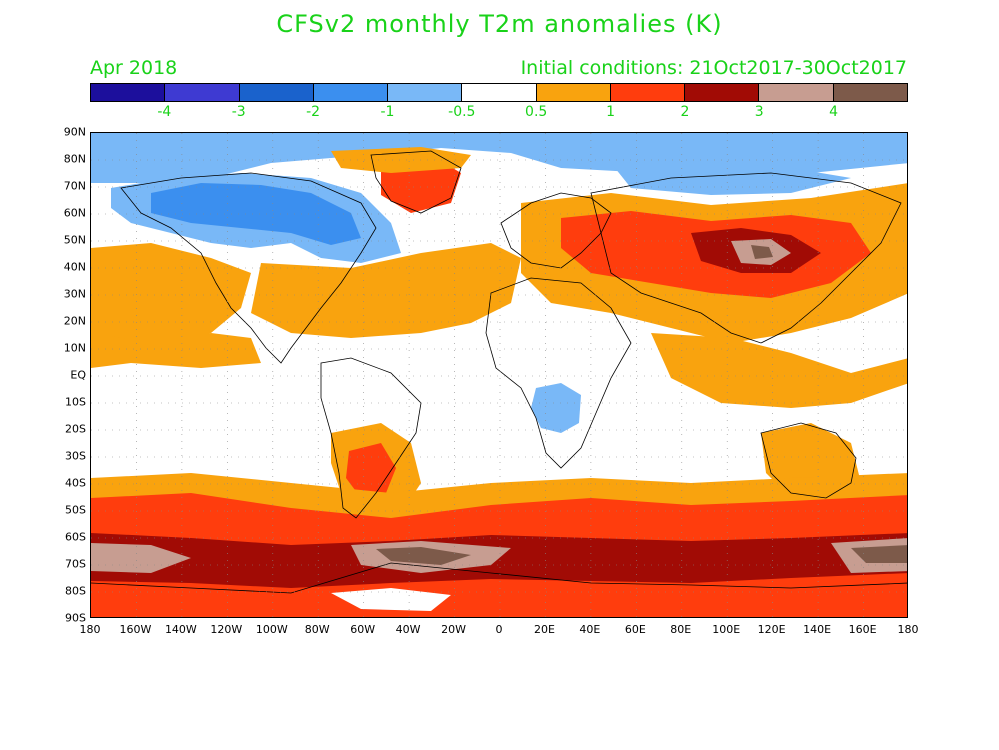 The width and height of the screenshot is (999, 750). I want to click on latitude-label: 70S, so click(75, 564).